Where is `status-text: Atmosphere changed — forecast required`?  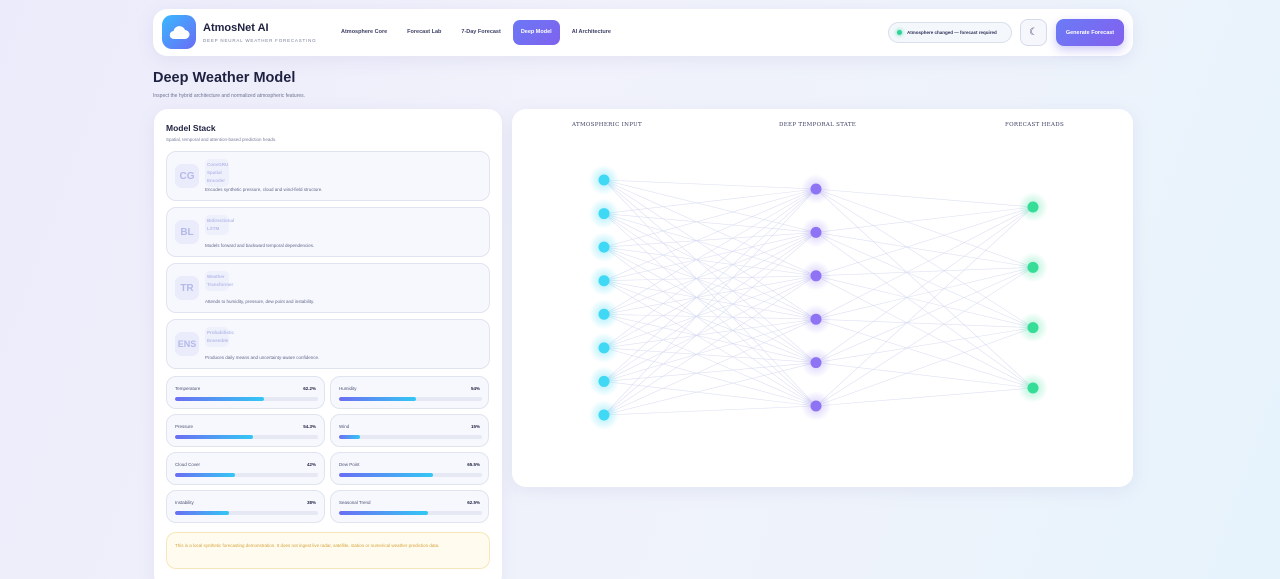 status-text: Atmosphere changed — forecast required is located at coordinates (952, 32).